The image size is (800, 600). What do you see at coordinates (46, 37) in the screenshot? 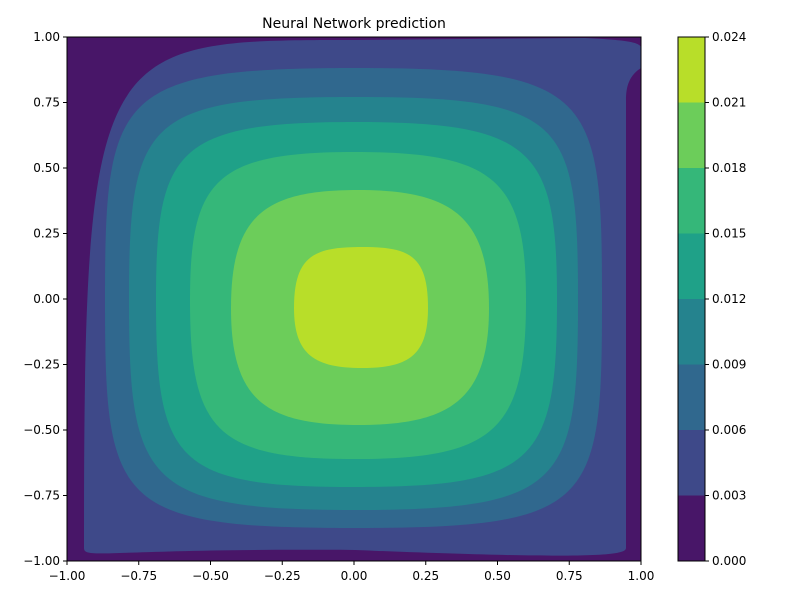
I see `y-tick-label: 1.00` at bounding box center [46, 37].